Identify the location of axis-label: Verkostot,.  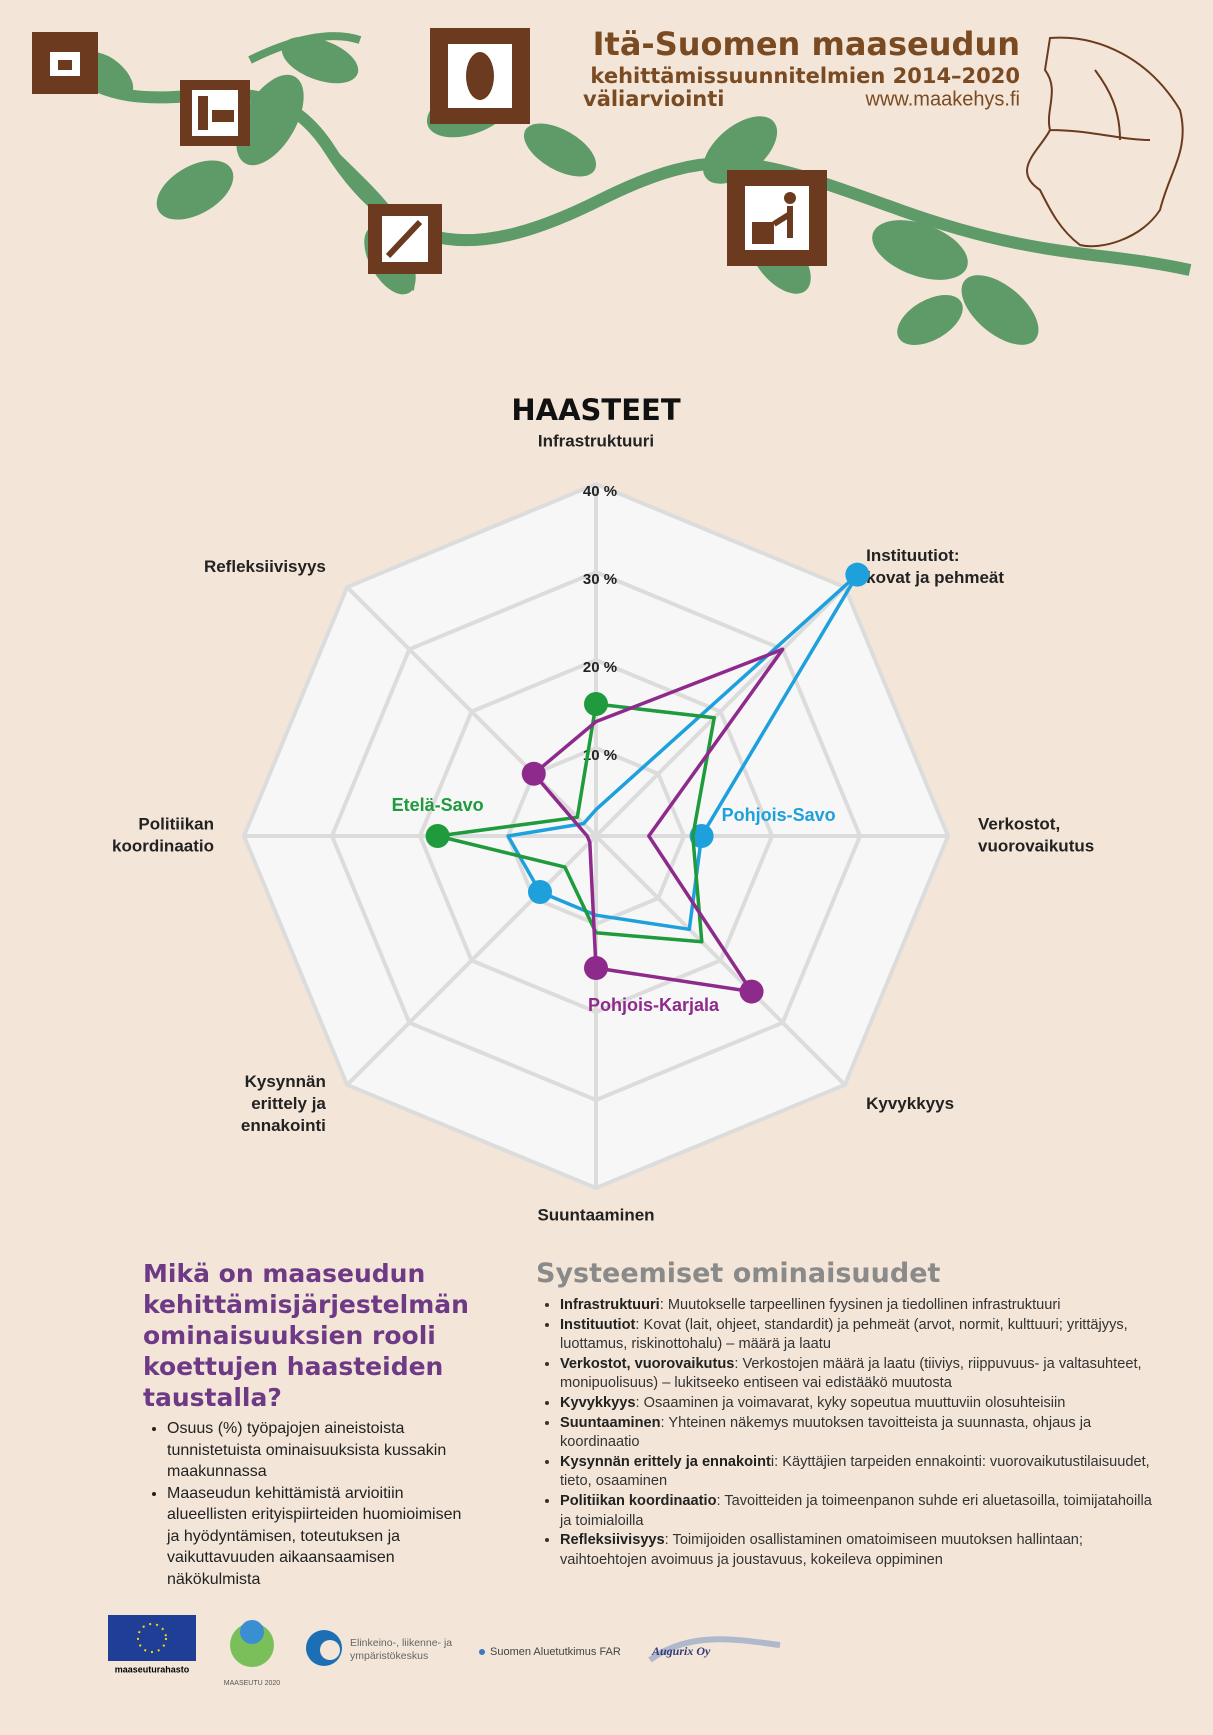
(1019, 823).